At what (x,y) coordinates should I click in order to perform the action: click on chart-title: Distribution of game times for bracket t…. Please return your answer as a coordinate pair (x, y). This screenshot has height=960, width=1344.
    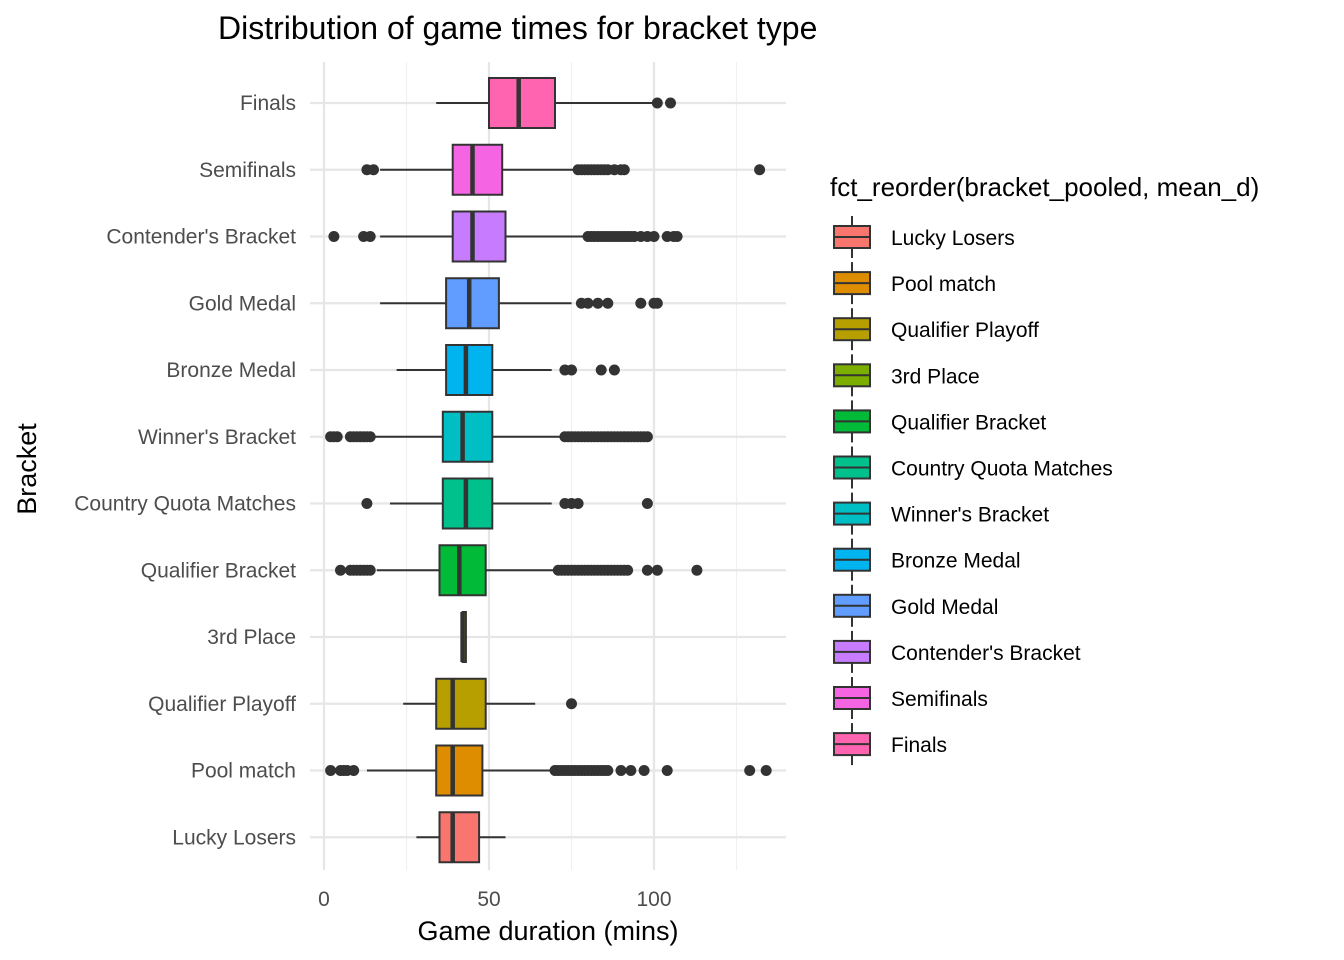
    Looking at the image, I should click on (517, 28).